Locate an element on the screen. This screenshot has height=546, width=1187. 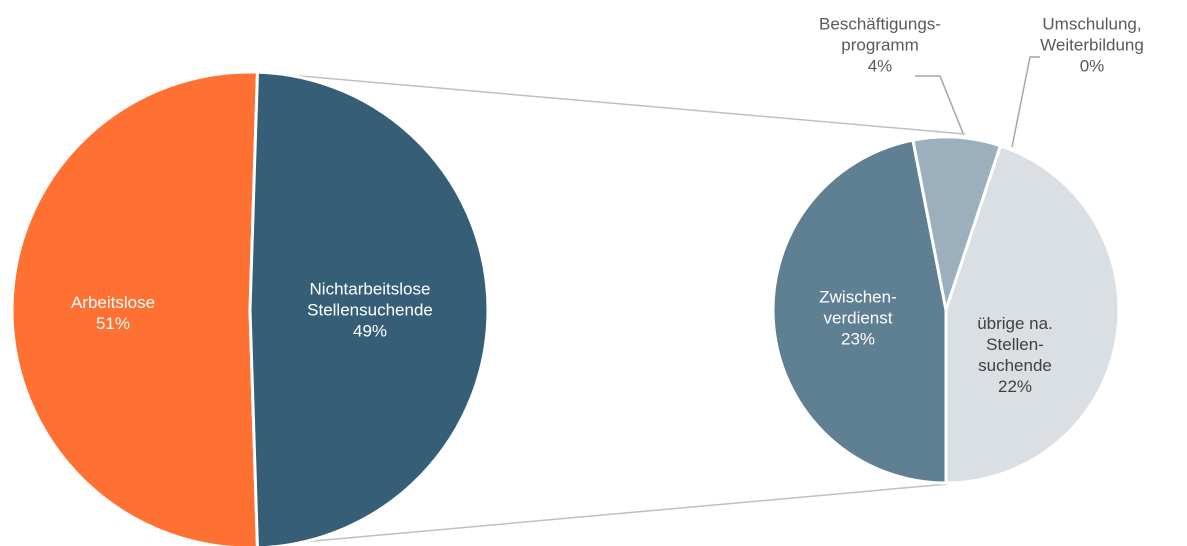
data-label: Zwischen- verdienst 23% is located at coordinates (857, 318).